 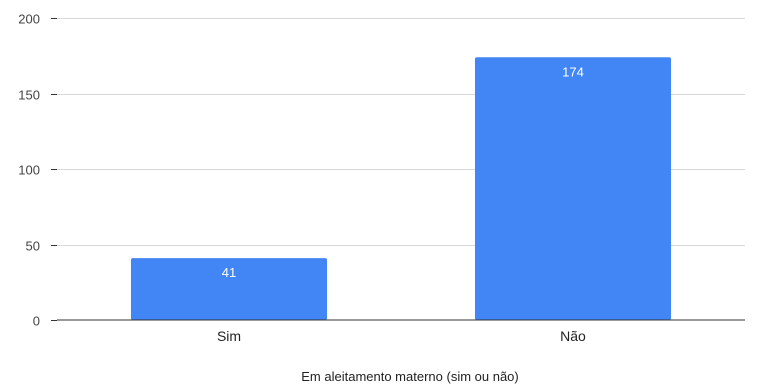 I want to click on bar-sim, so click(x=229, y=289).